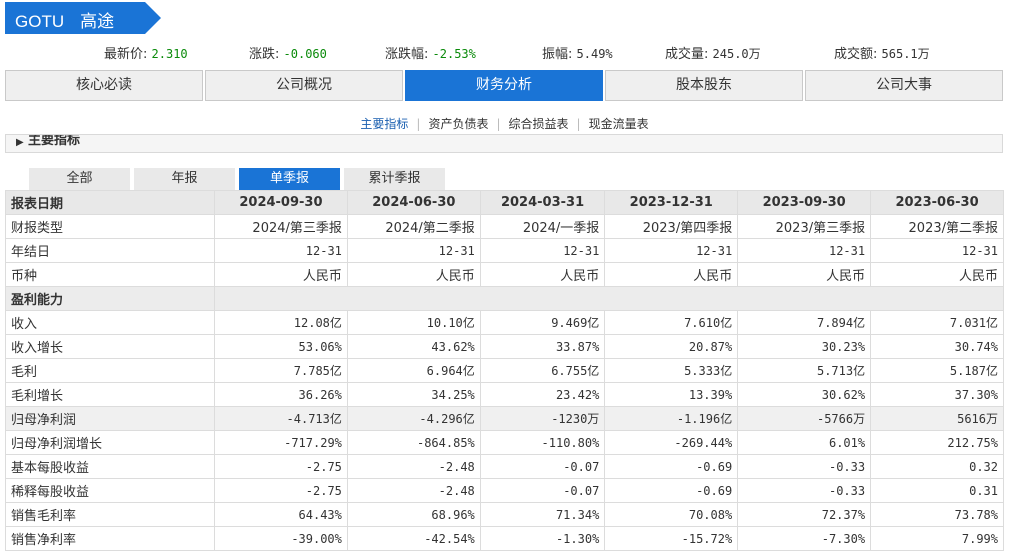 Image resolution: width=1009 pixels, height=552 pixels. I want to click on period-tab-all: 全部, so click(79, 179).